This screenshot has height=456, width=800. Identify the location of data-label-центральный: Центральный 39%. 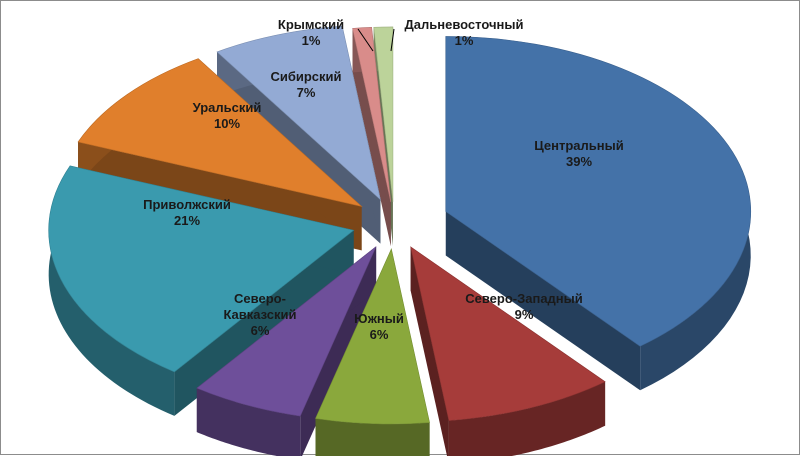
(578, 153).